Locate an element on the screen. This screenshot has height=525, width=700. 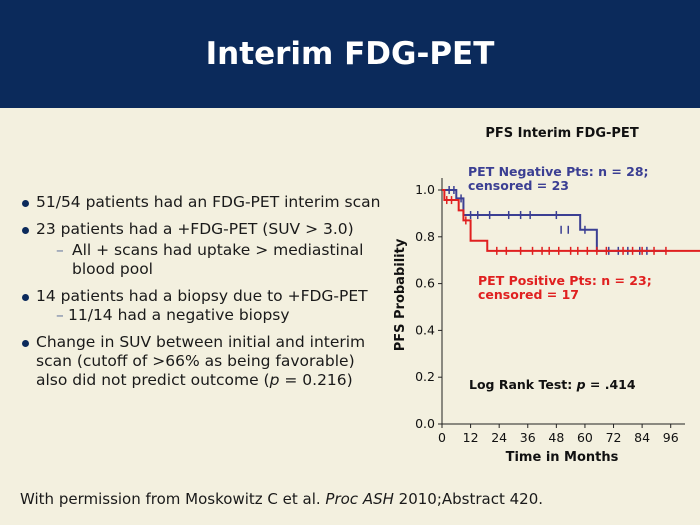
sub-bullet-text: 11/14 had a negative biopsy is located at coordinates (179, 315).